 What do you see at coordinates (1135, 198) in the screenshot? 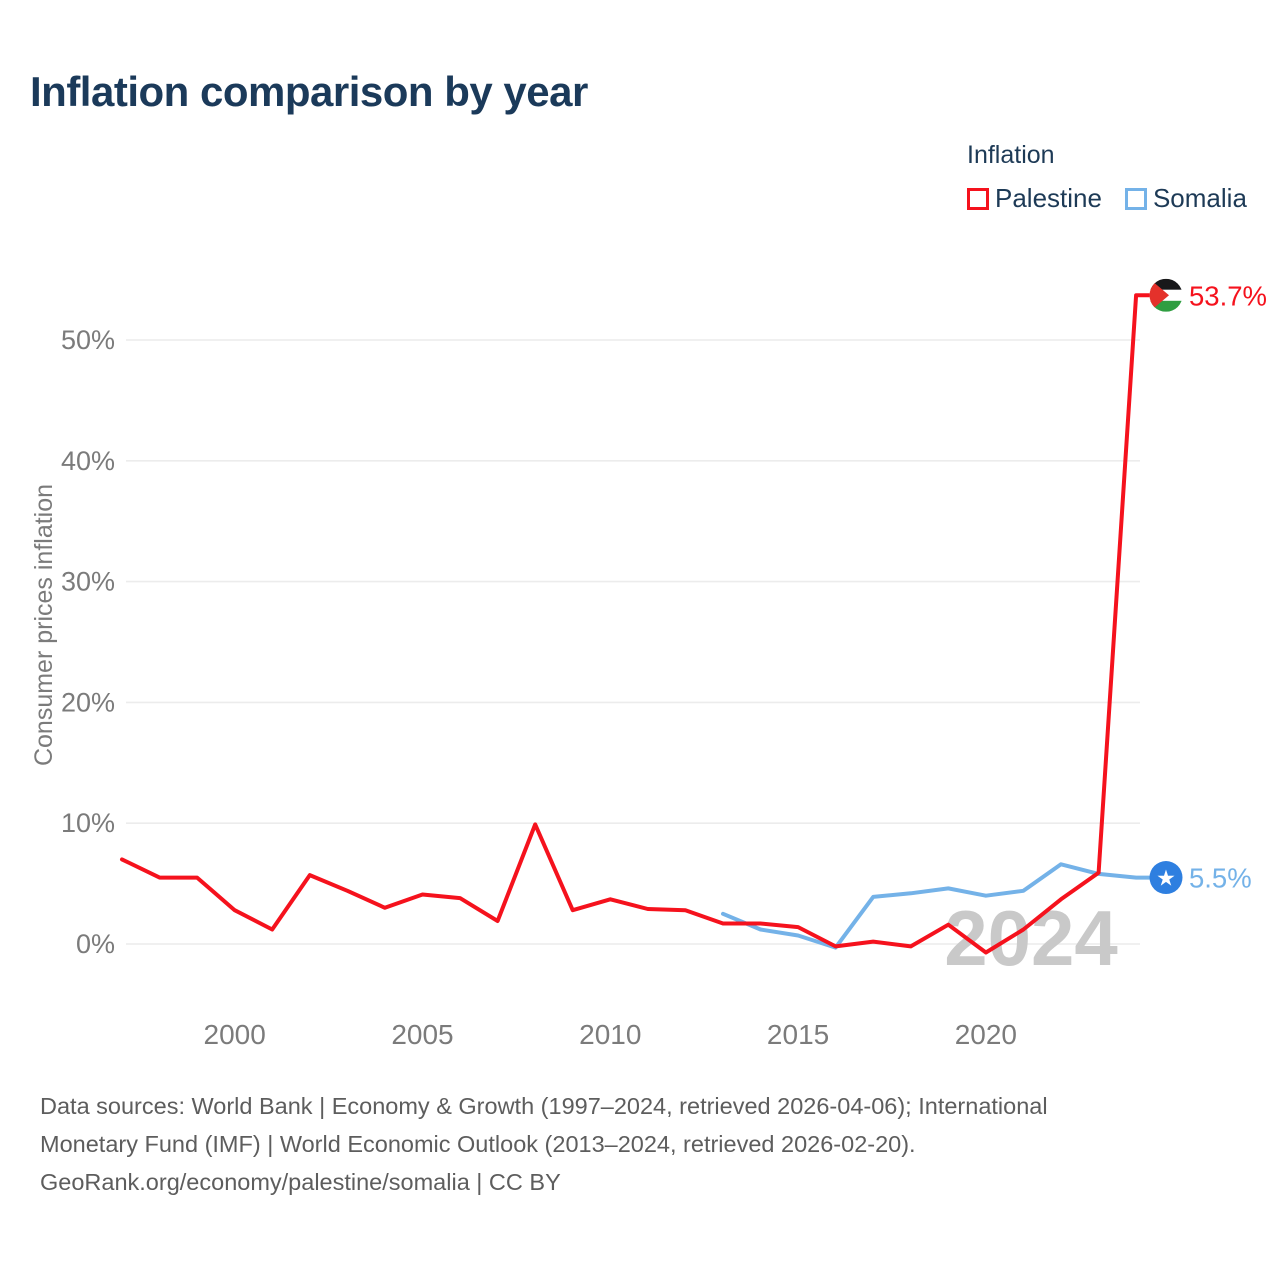
I see `somalia-swatch-icon` at bounding box center [1135, 198].